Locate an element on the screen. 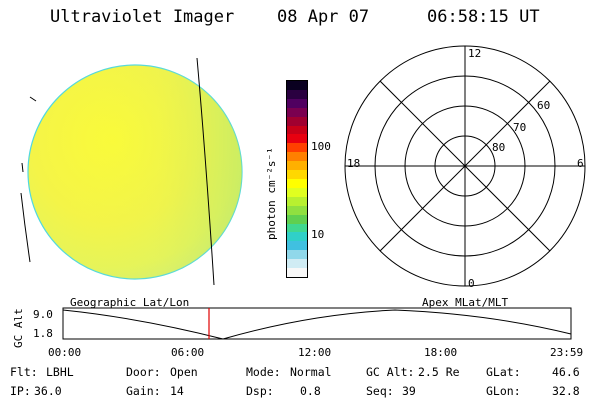 This screenshot has width=600, height=400. alt-ymax-label: 9.0 is located at coordinates (43, 314).